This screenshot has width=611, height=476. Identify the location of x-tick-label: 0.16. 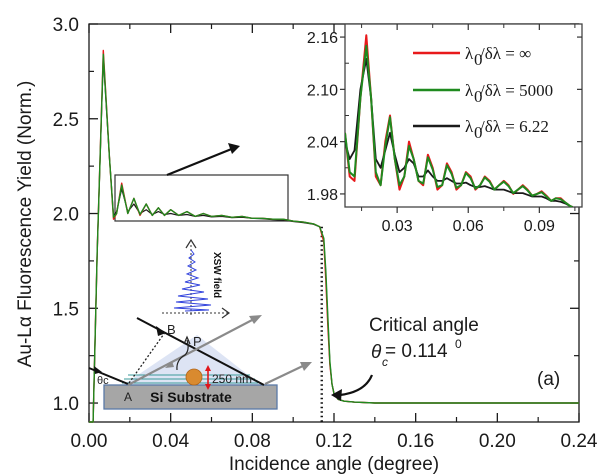
(415, 441).